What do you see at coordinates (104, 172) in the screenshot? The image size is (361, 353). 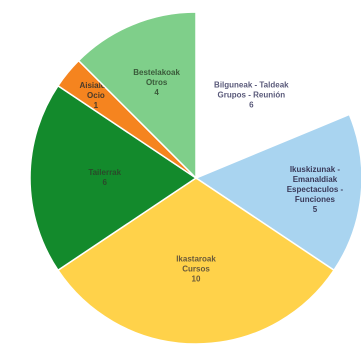 I see `slice-label: Tailerrak` at bounding box center [104, 172].